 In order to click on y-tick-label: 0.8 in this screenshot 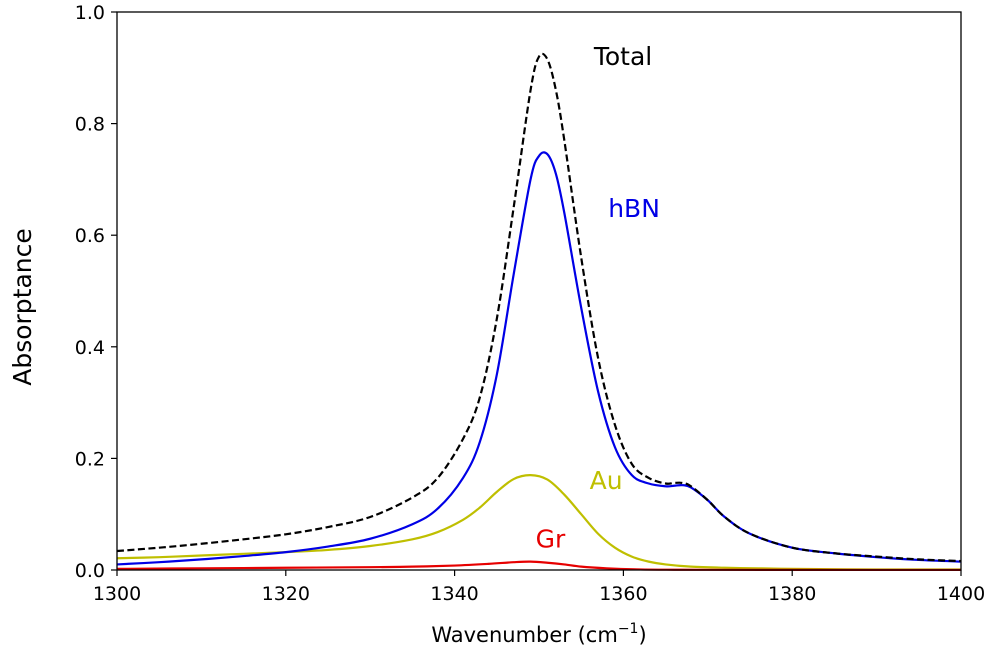, I will do `click(90, 125)`.